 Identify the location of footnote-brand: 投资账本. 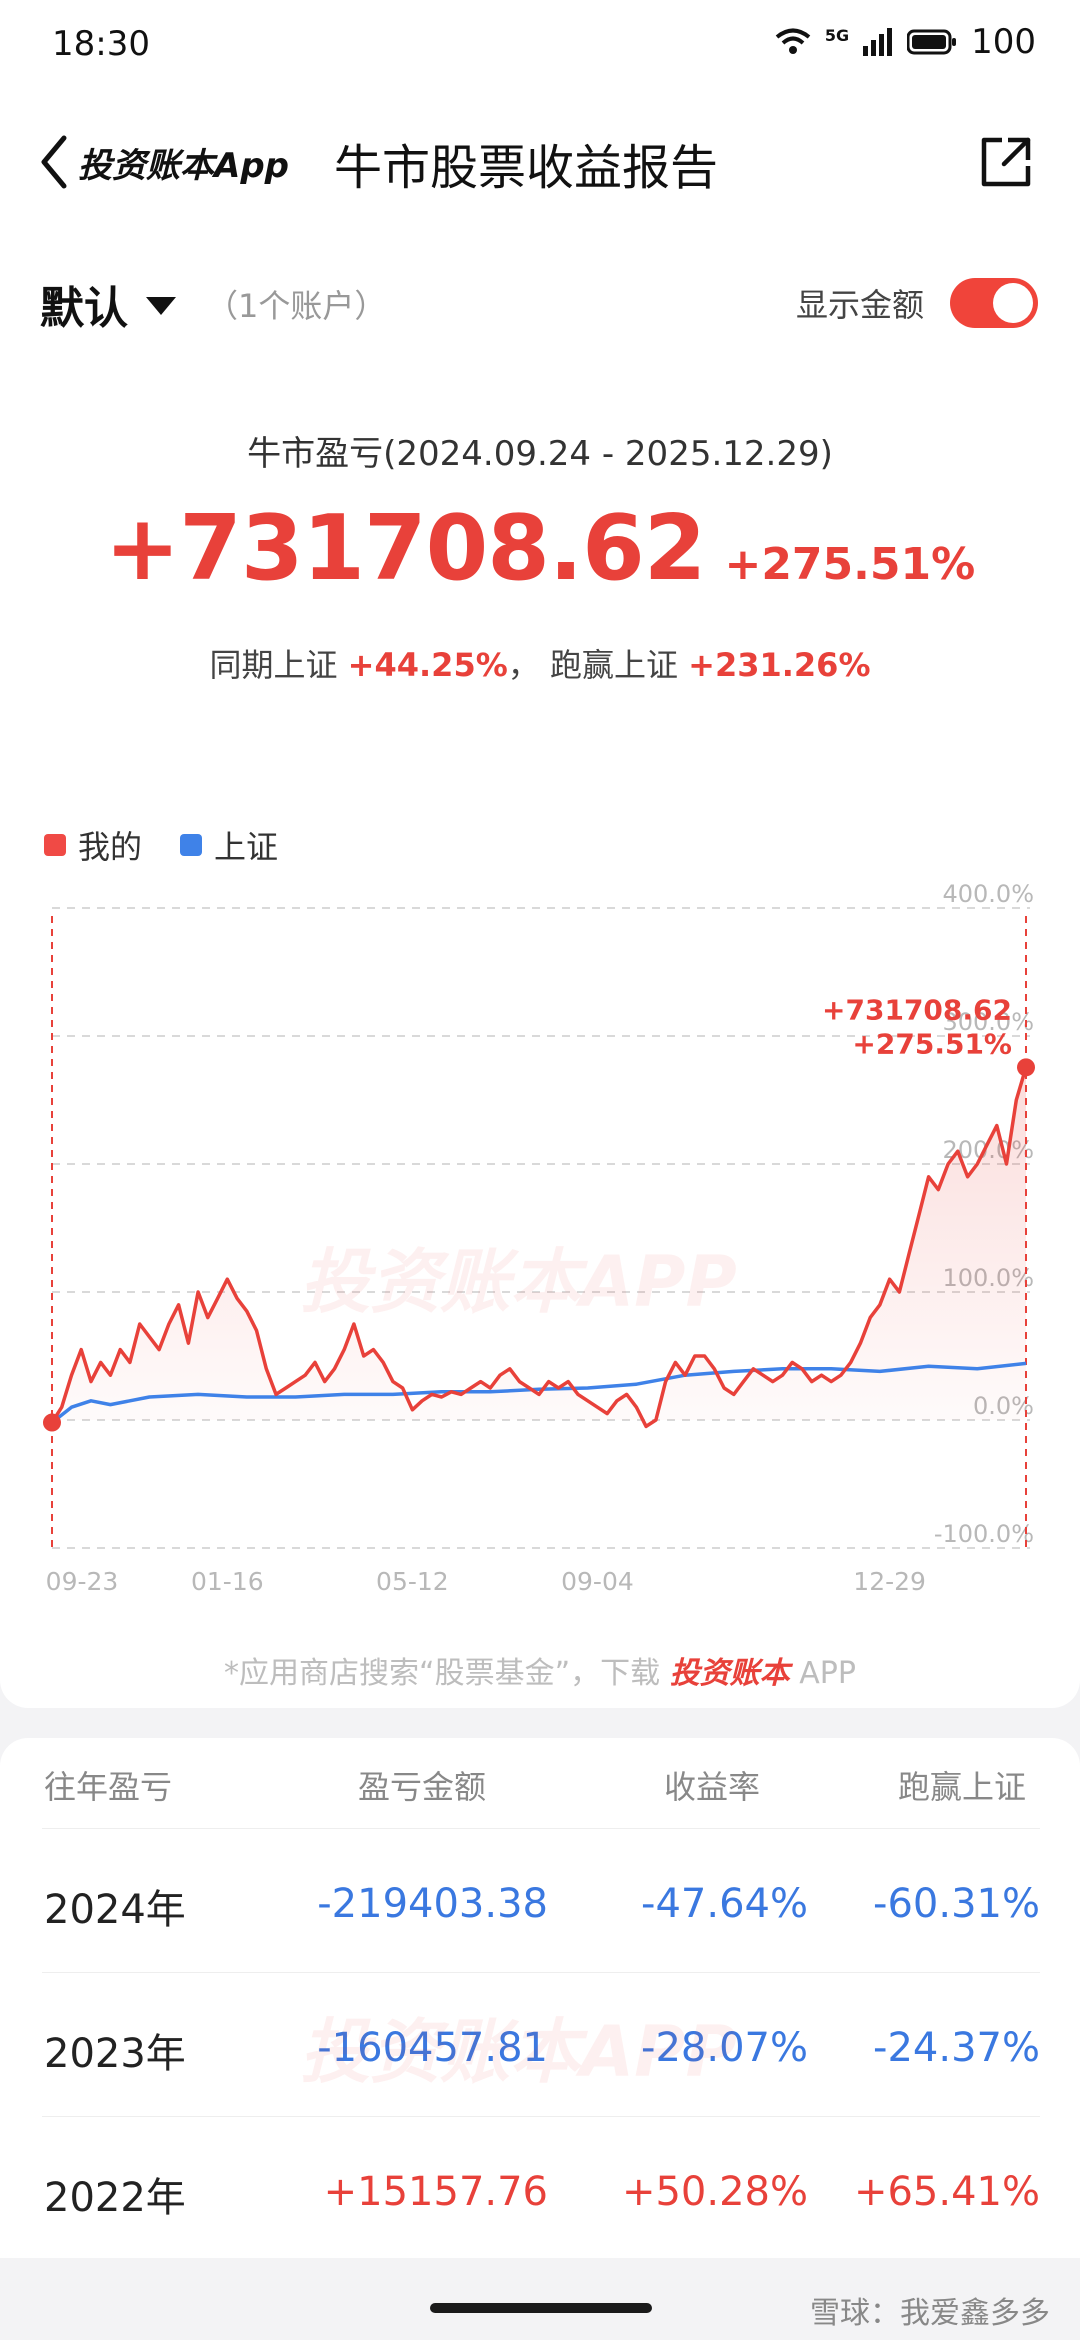
(729, 1673).